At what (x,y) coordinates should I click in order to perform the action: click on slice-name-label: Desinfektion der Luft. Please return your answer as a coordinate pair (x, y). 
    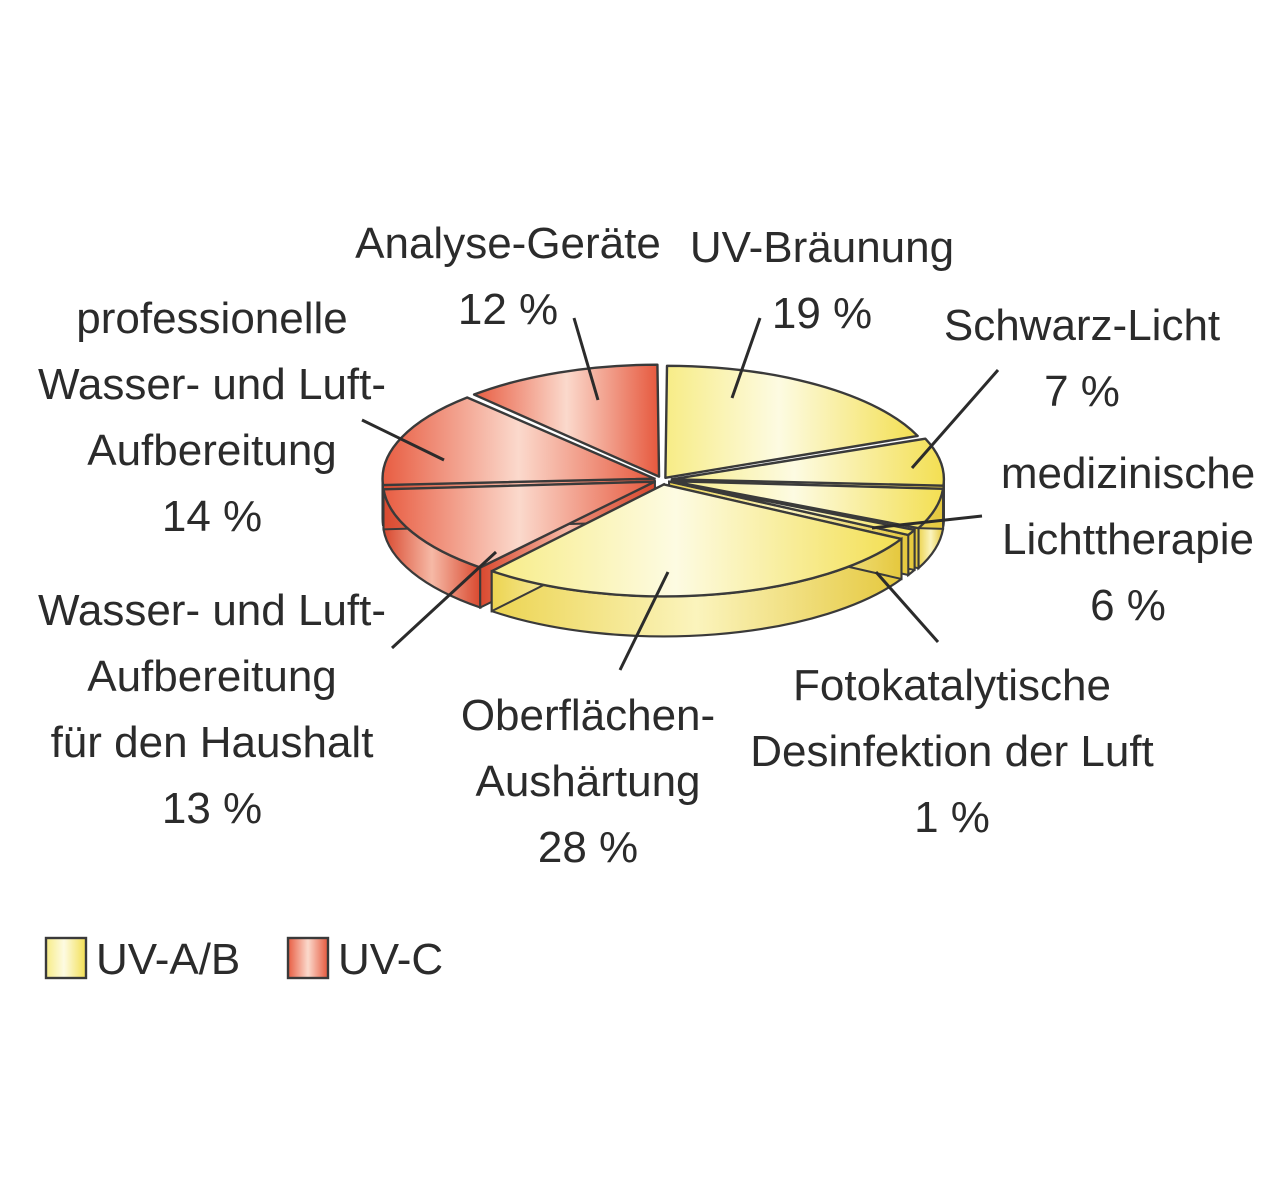
    Looking at the image, I should click on (952, 751).